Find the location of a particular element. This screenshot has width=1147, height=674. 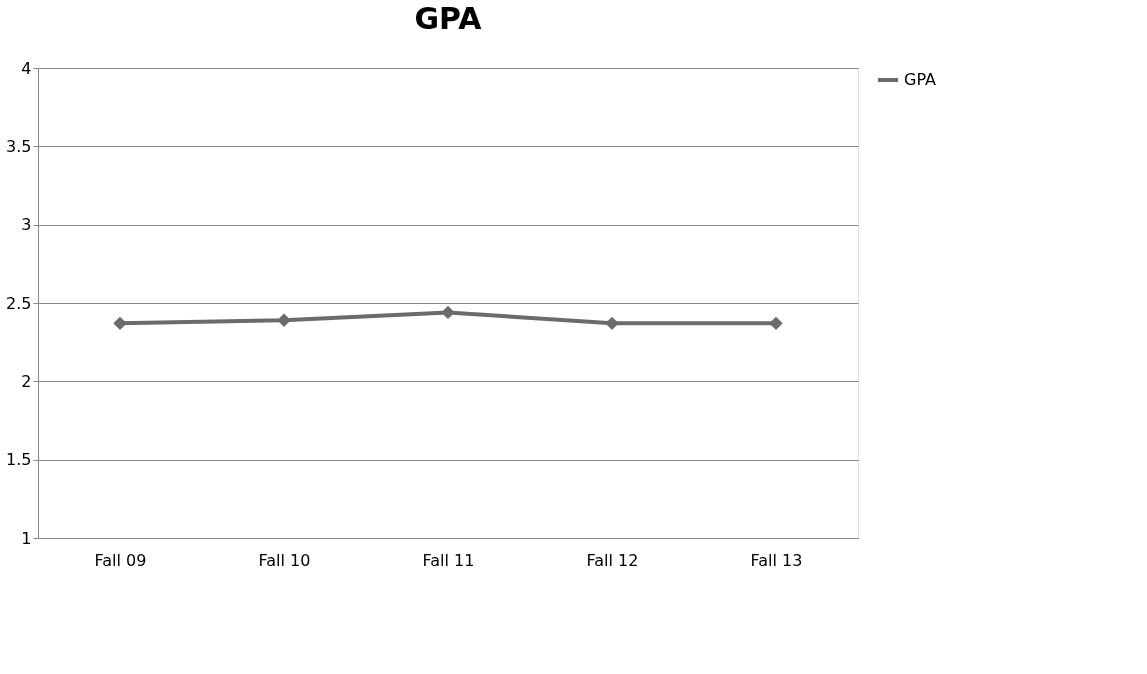

y-tick-label: 3.5 is located at coordinates (19, 146).